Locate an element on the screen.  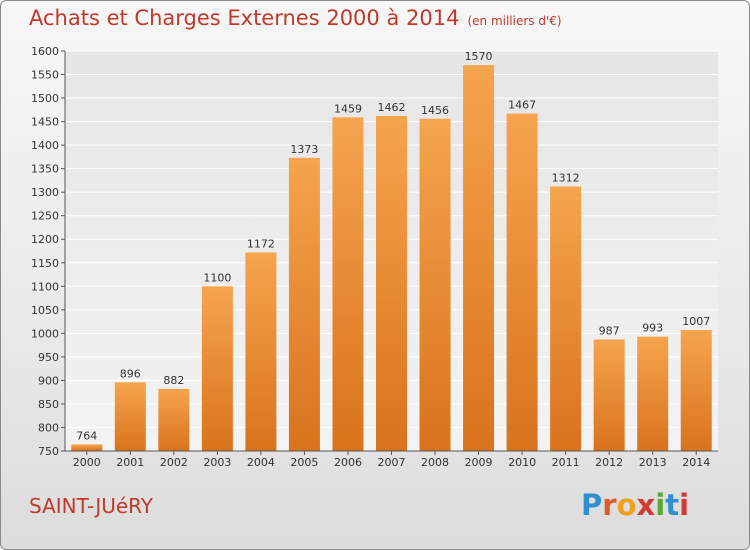
y-tick-label: 1450 is located at coordinates (45, 122).